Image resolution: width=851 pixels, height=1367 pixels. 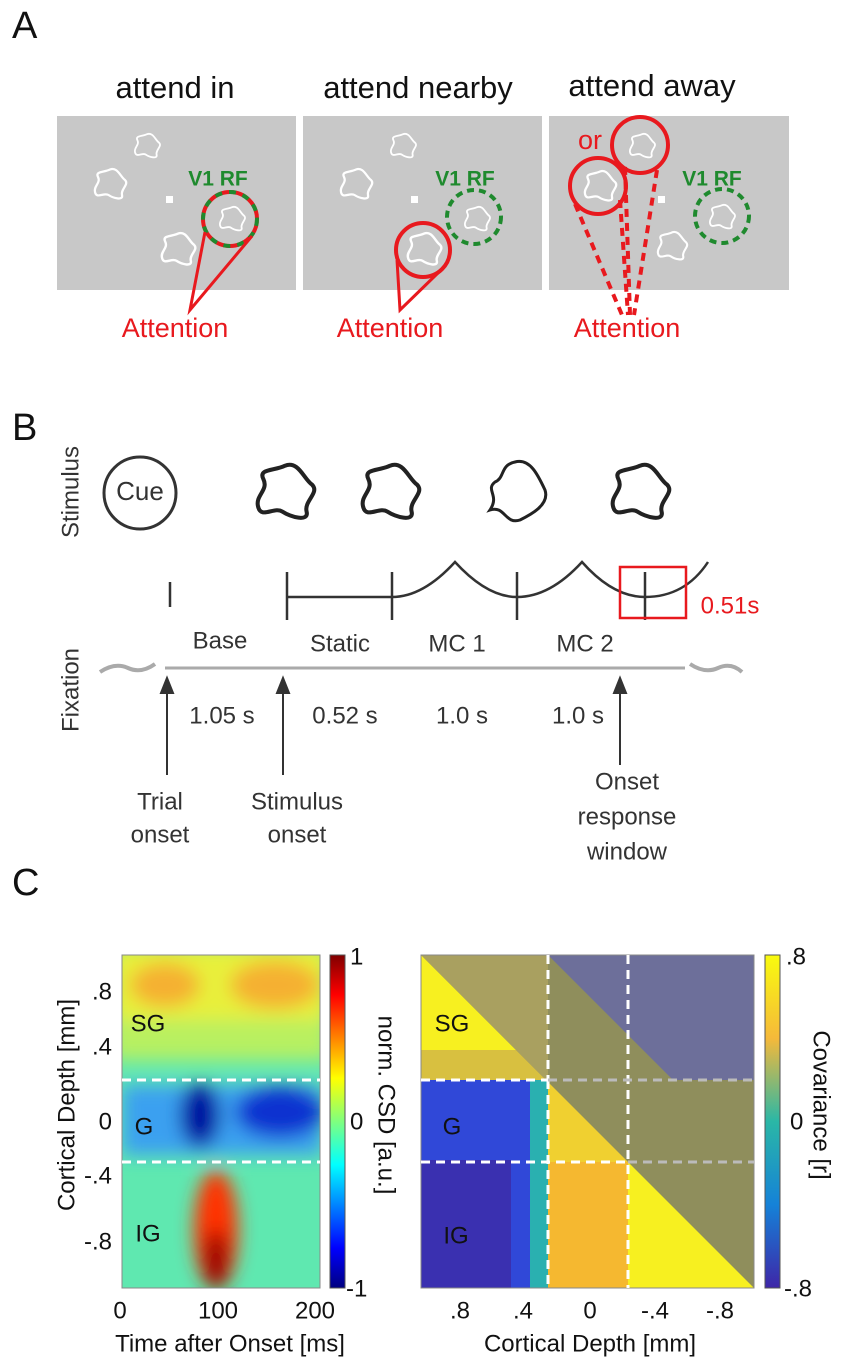 I want to click on csd-heatmap, so click(x=221, y=1121).